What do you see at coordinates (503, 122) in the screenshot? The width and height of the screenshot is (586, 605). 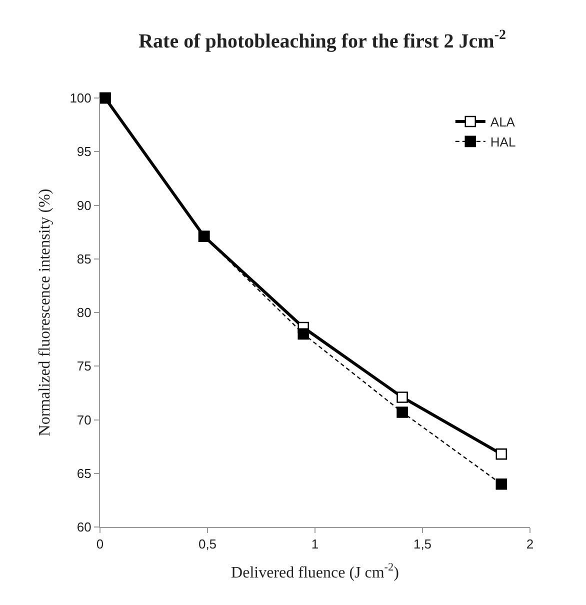 I see `legend-label: ALA` at bounding box center [503, 122].